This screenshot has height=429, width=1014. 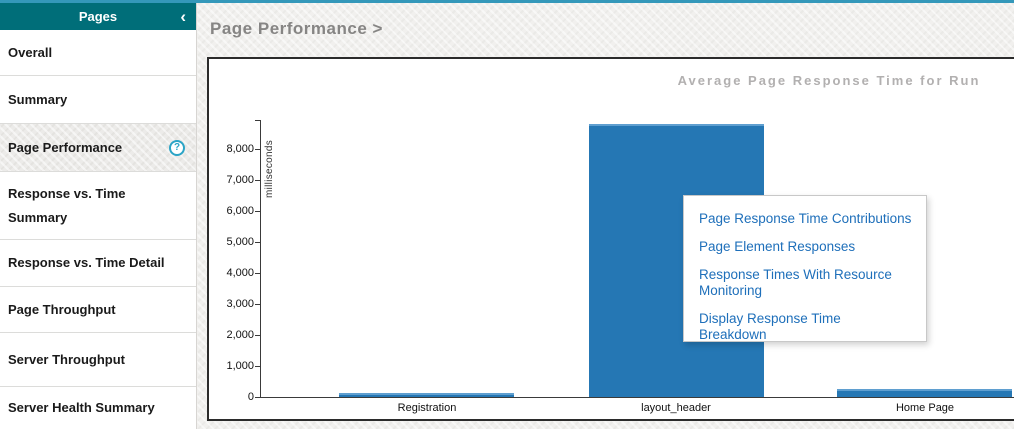 I want to click on sidebar-item-response-vs-time-detail: Response vs. Time Detail, so click(x=98, y=263).